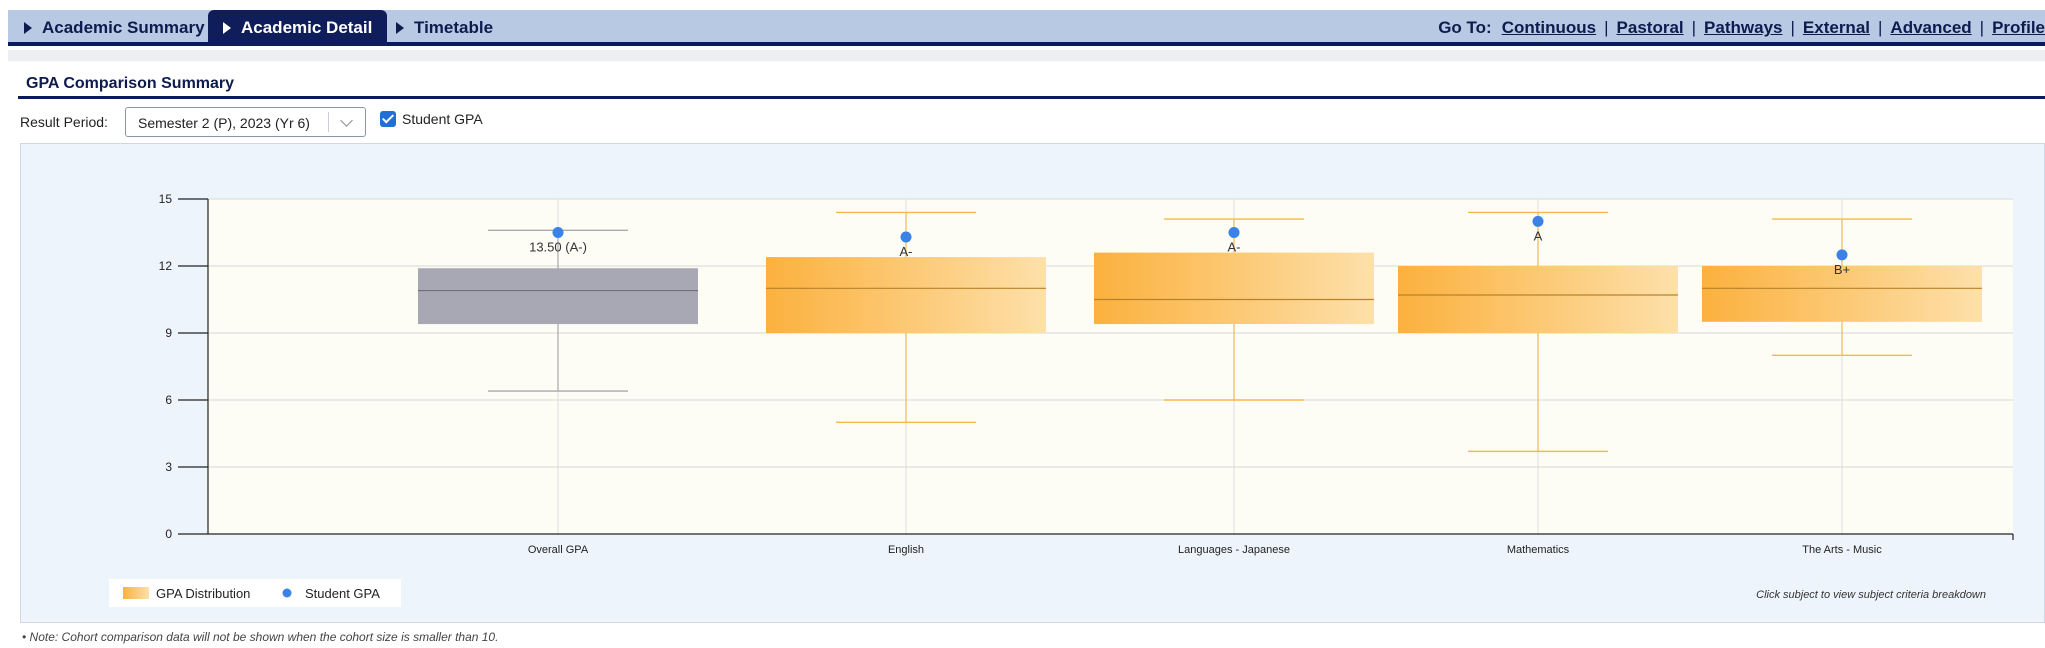 The height and width of the screenshot is (648, 2045). I want to click on tab-label: Academic Detail, so click(307, 27).